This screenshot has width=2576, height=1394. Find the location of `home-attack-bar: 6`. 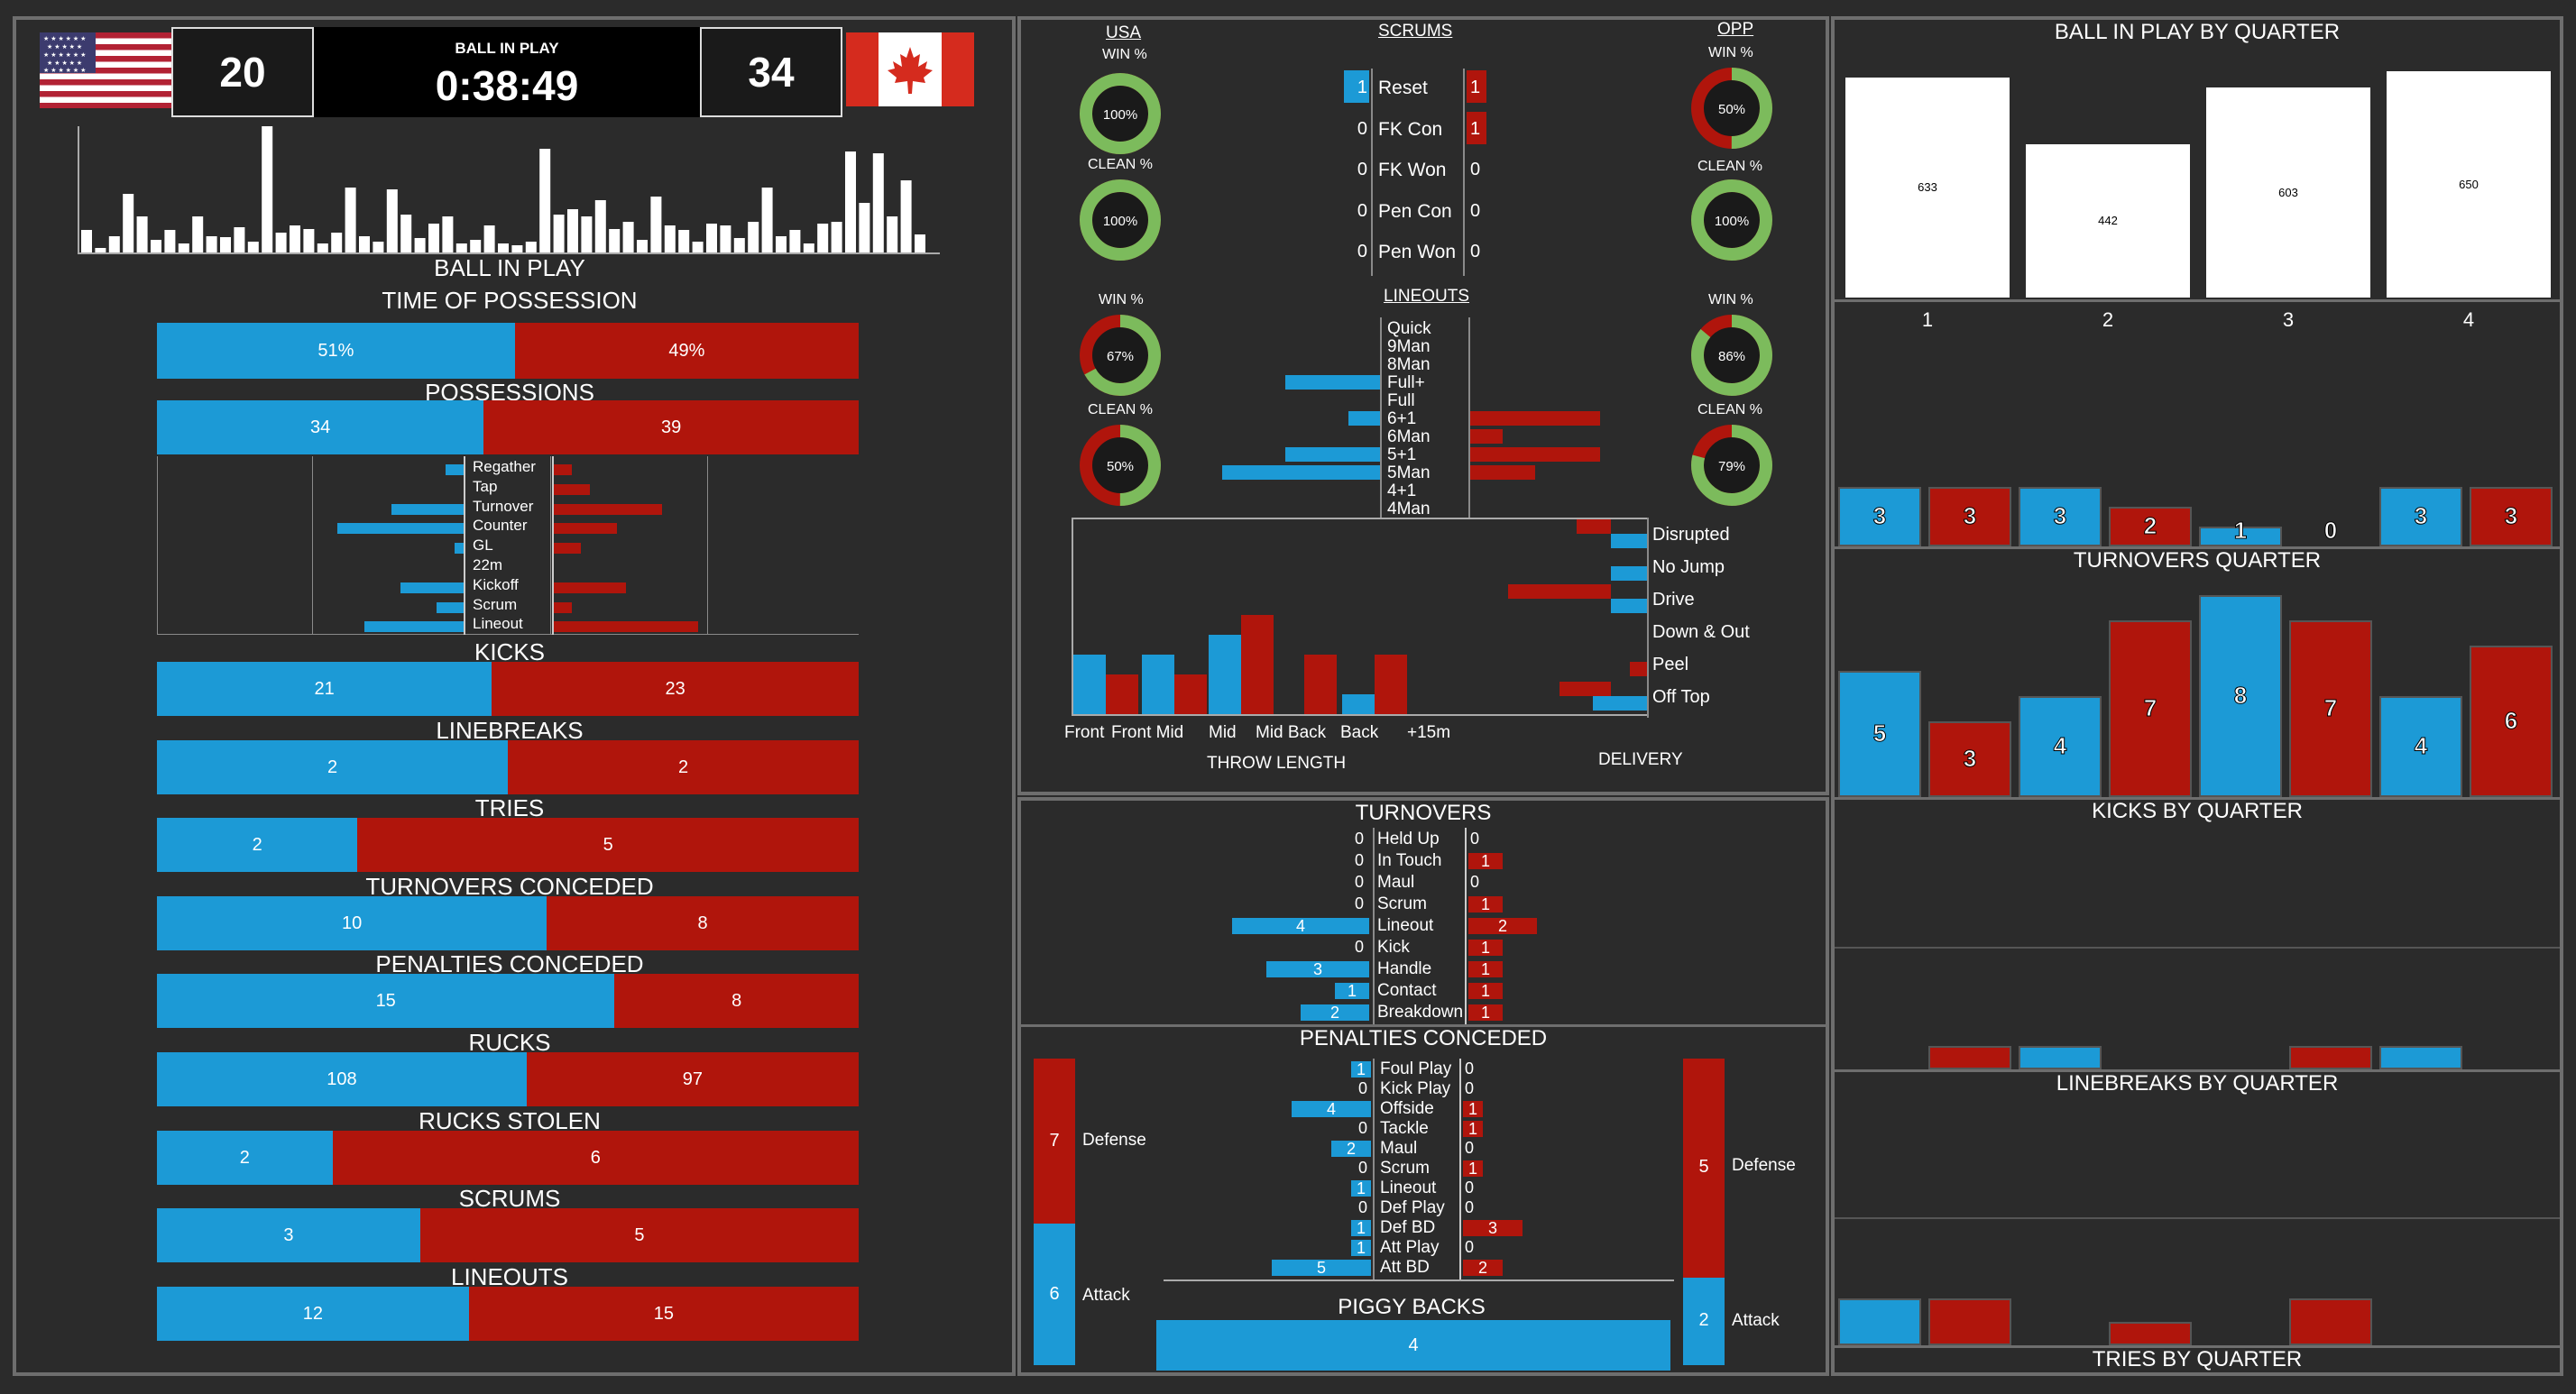

home-attack-bar: 6 is located at coordinates (1054, 1294).